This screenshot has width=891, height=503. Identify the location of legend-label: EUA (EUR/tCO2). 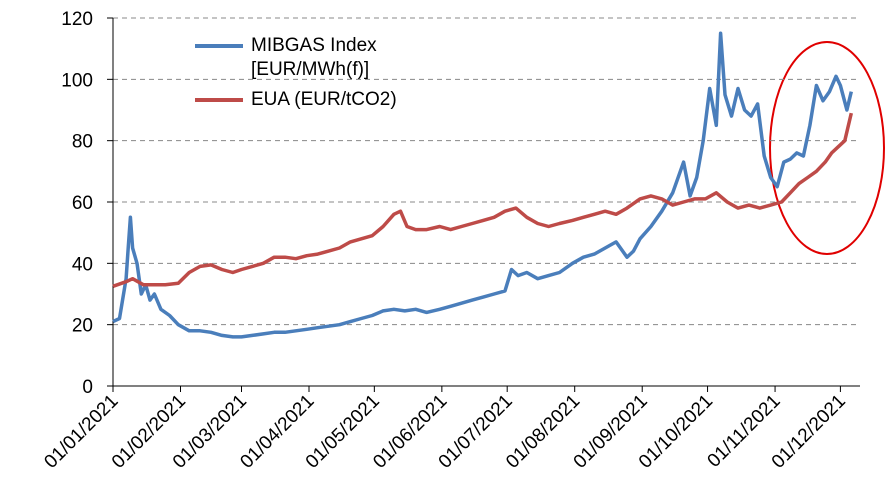
(324, 99).